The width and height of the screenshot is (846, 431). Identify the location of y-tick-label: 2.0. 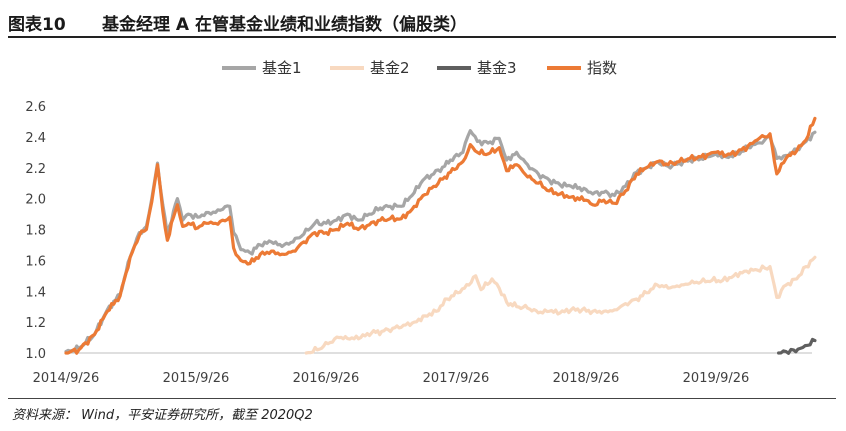
(35, 200).